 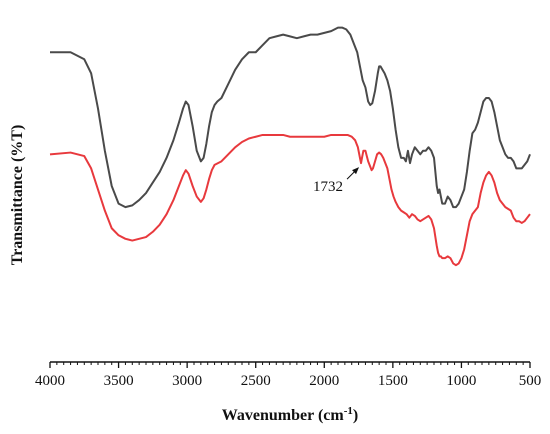 I want to click on x-ticks, so click(x=290, y=365).